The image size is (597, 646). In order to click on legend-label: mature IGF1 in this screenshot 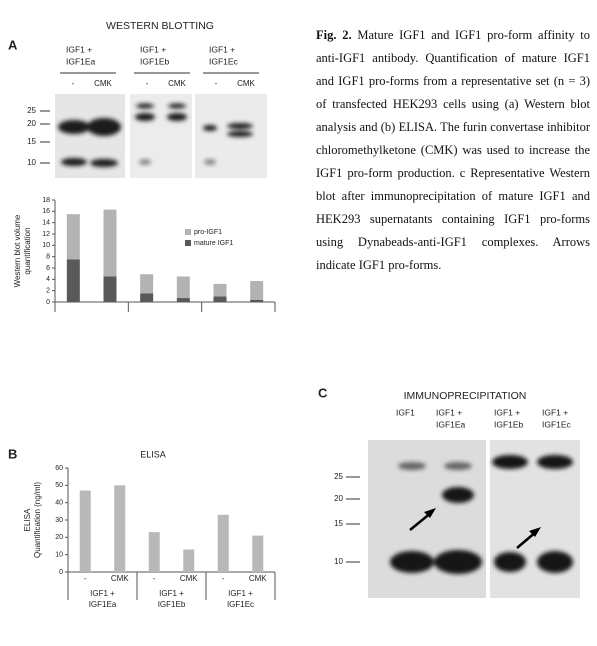, I will do `click(213, 243)`.